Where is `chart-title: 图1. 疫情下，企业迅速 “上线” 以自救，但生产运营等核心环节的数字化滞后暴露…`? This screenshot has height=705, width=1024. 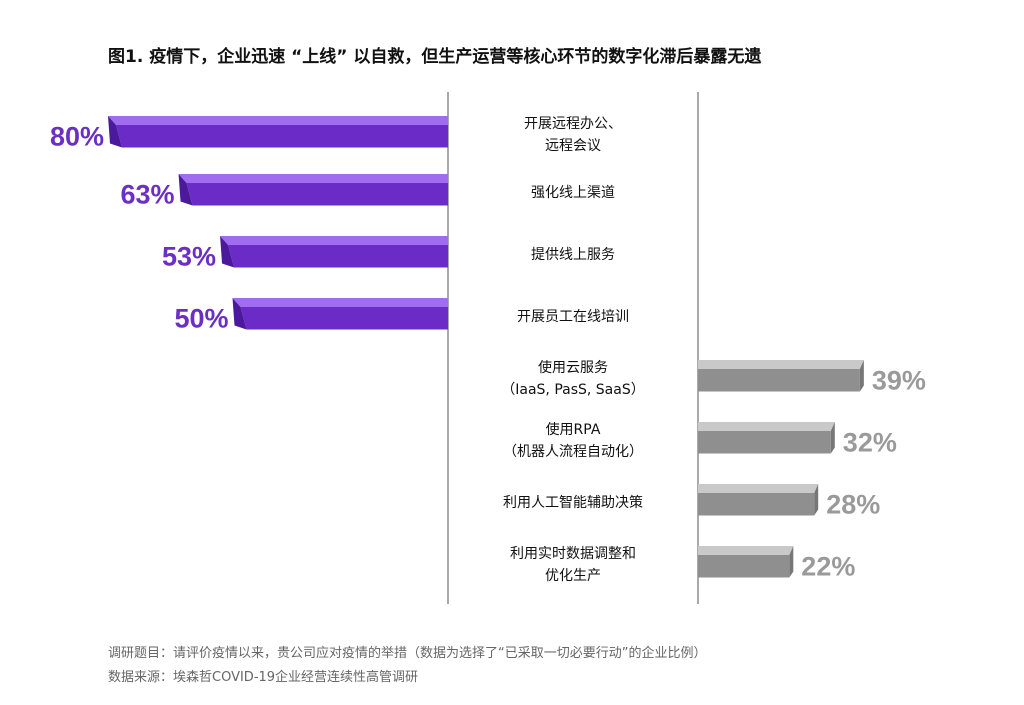
chart-title: 图1. 疫情下，企业迅速 “上线” 以自救，但生产运营等核心环节的数字化滞后暴露… is located at coordinates (435, 57).